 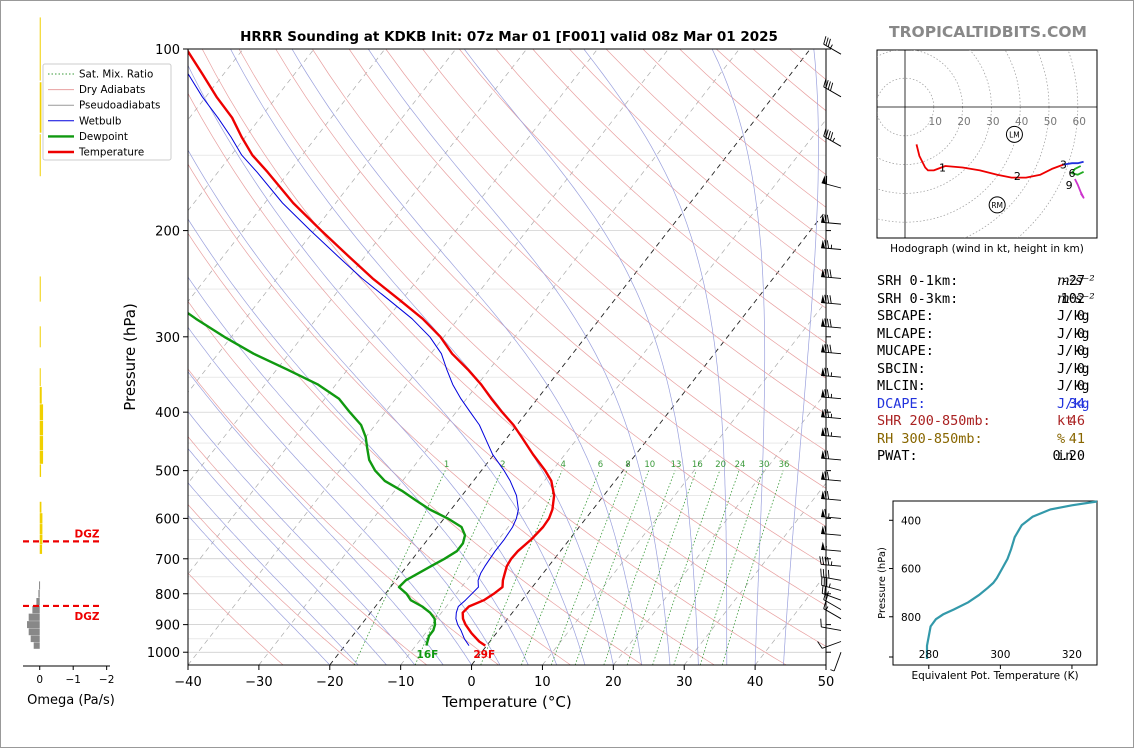 I want to click on x-tick-label: −30, so click(x=258, y=682).